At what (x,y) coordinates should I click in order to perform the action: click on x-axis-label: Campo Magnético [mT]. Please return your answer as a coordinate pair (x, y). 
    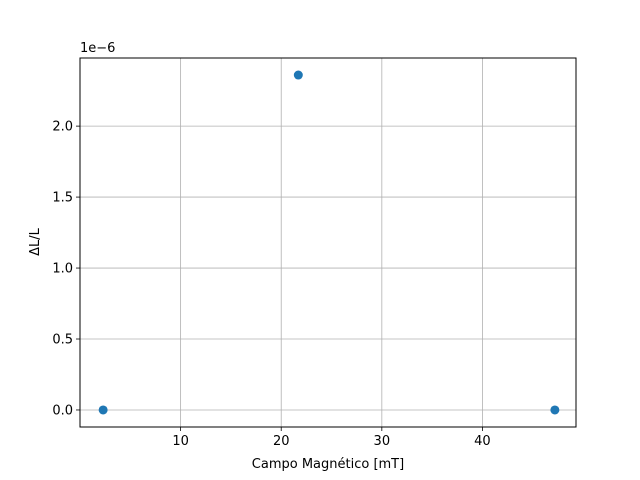
    Looking at the image, I should click on (328, 464).